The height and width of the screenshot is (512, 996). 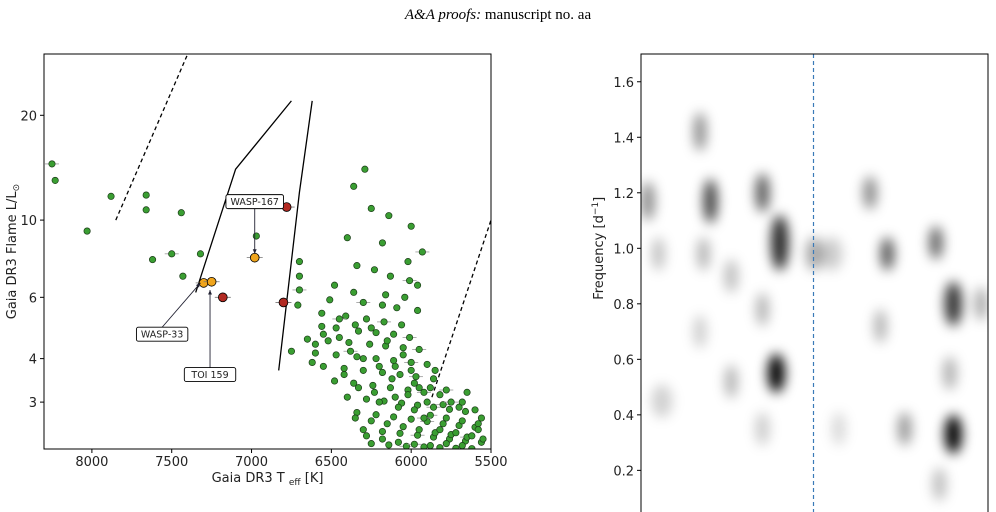 I want to click on annotation-label-0: WASP-167, so click(x=254, y=202).